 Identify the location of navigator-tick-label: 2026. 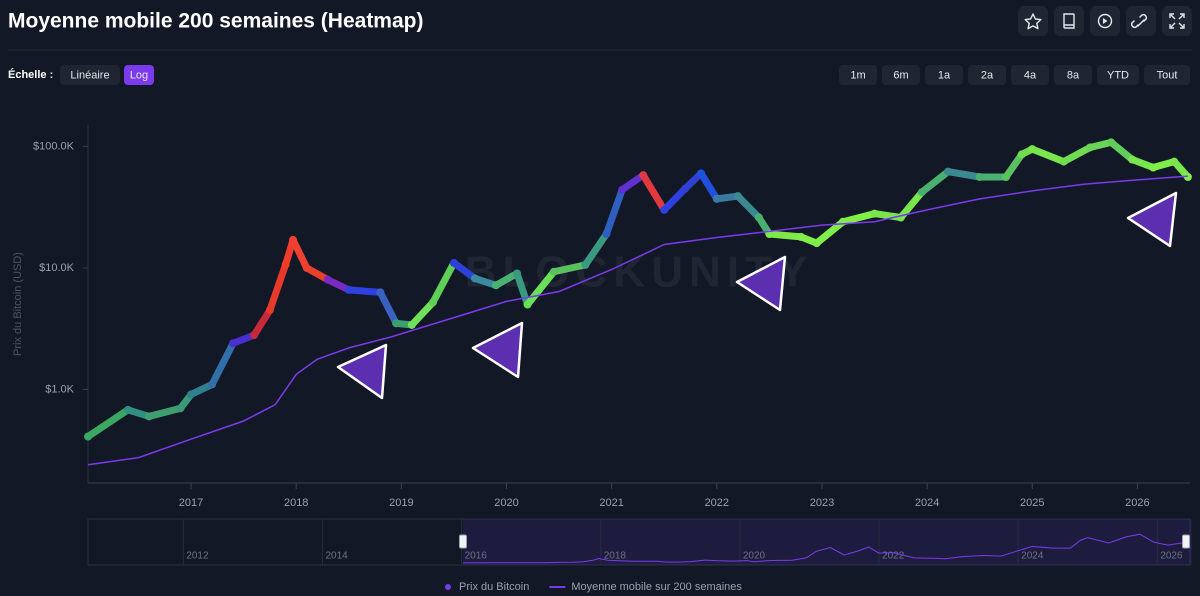
(1171, 556).